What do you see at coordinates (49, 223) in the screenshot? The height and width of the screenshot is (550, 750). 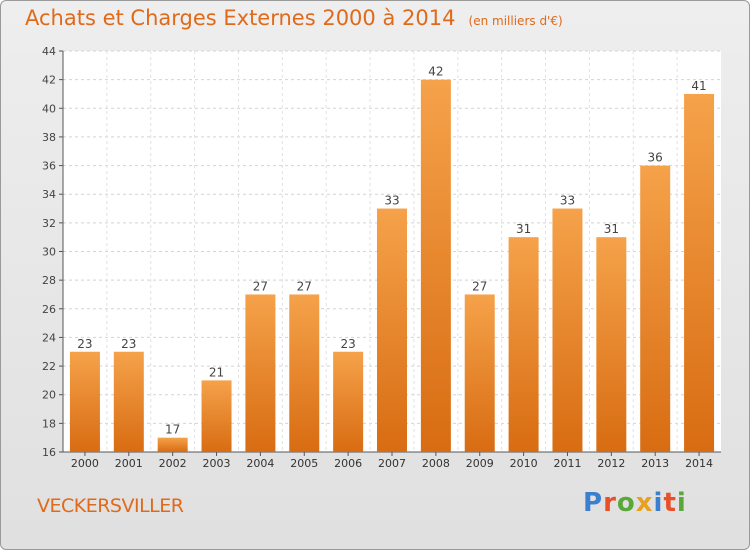 I see `y-tick-label: 32` at bounding box center [49, 223].